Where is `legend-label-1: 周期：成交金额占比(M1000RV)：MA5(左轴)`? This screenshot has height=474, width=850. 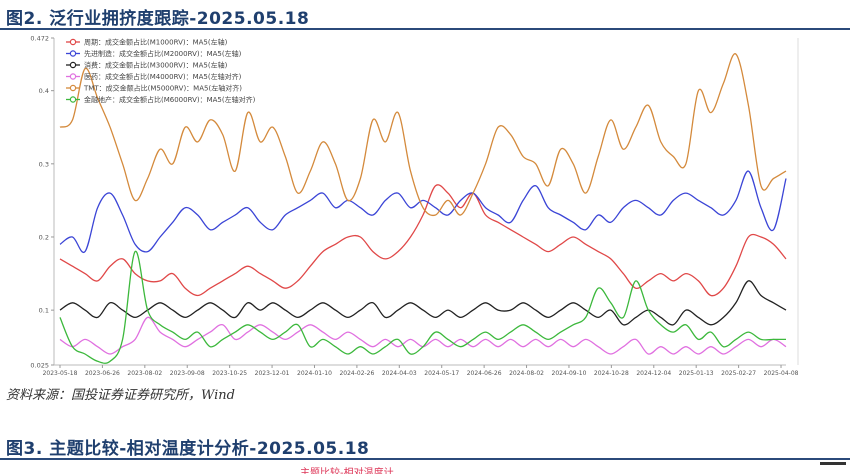
legend-label-1: 周期：成交金额占比(M1000RV)：MA5(左轴) is located at coordinates (156, 42).